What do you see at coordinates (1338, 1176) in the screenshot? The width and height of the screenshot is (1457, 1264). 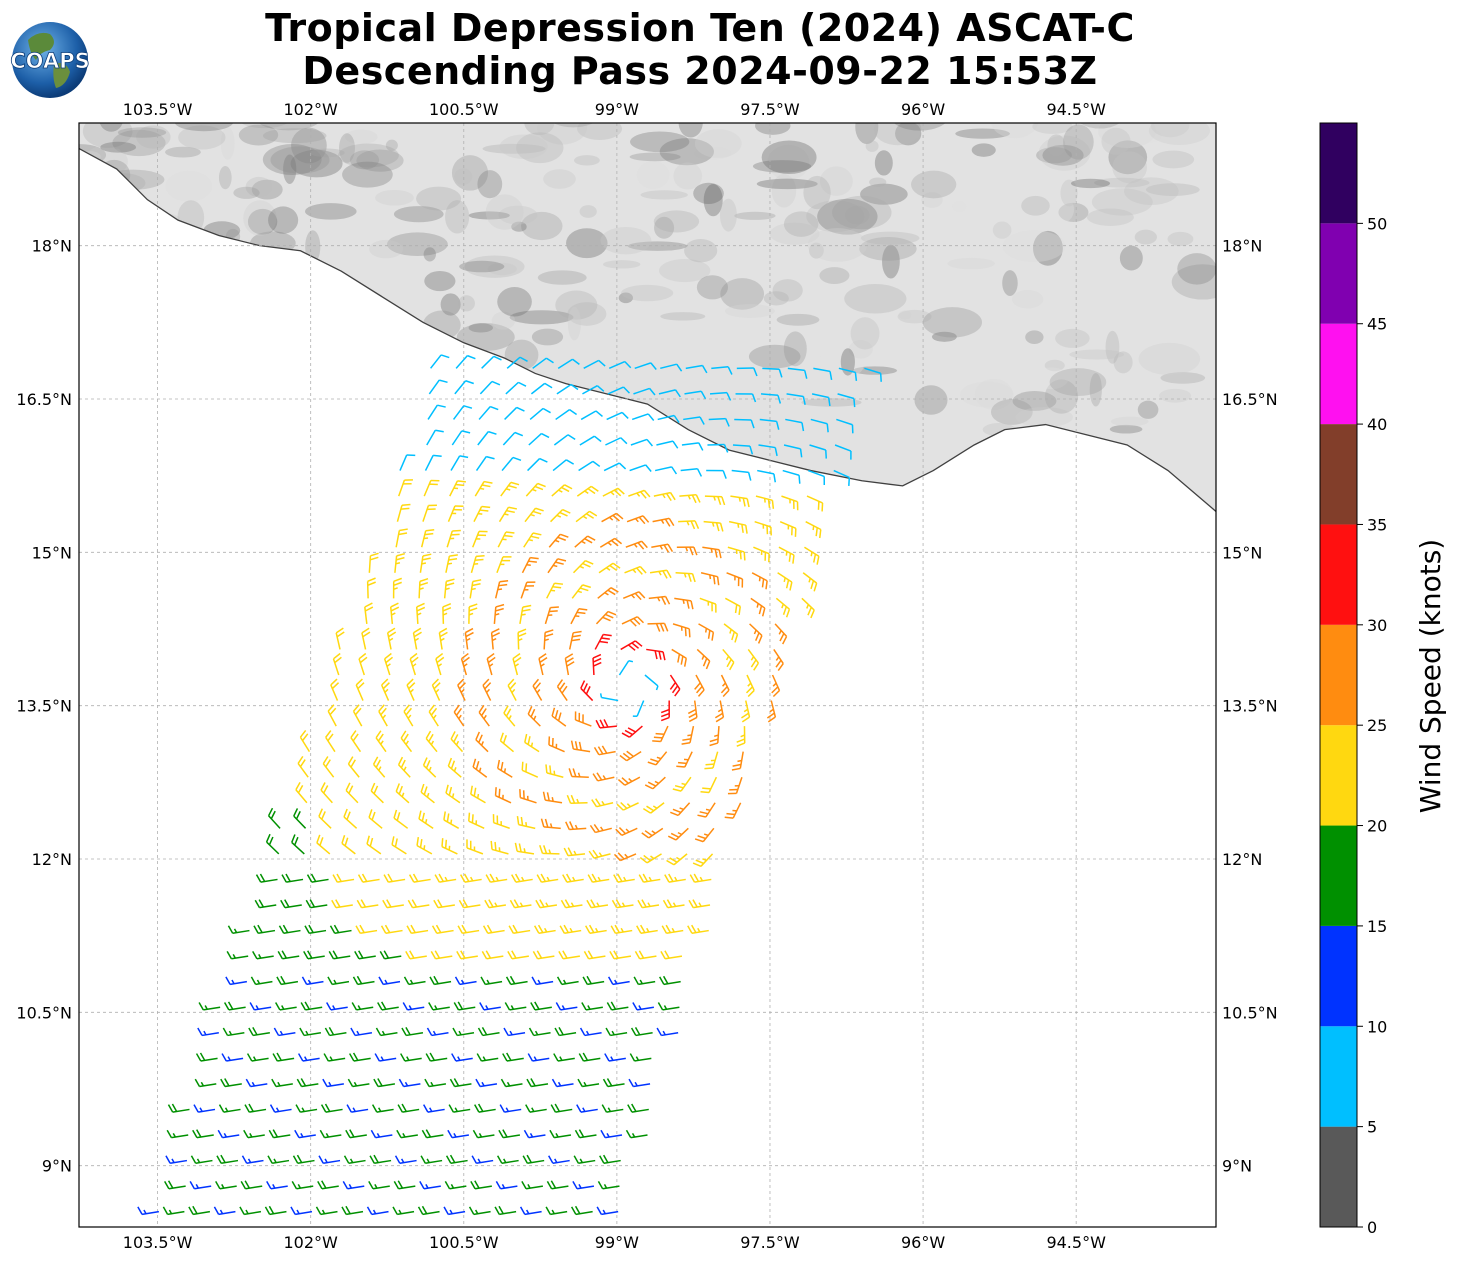 I see `colorbar-bin` at bounding box center [1338, 1176].